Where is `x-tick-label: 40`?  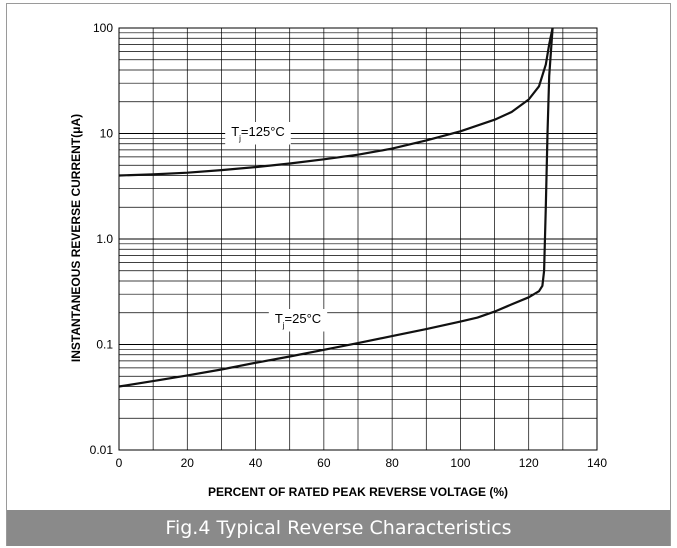 x-tick-label: 40 is located at coordinates (256, 463).